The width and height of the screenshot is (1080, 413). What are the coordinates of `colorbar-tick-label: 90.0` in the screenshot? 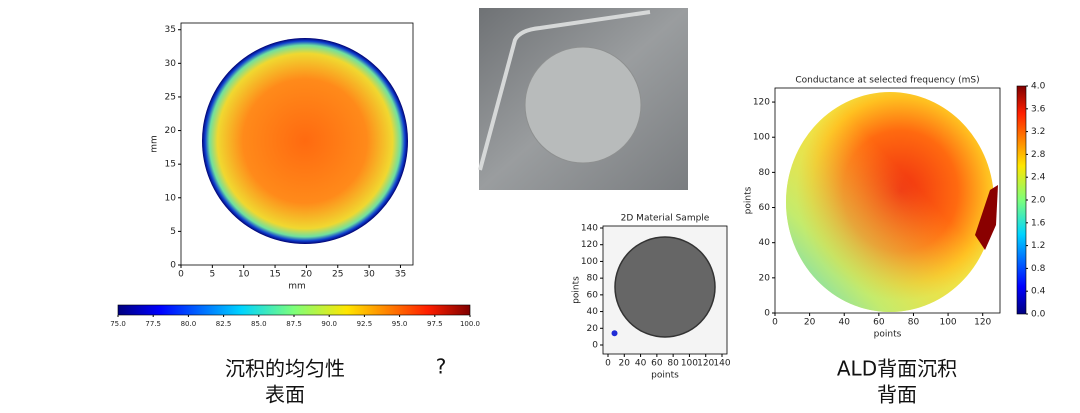 It's located at (329, 324).